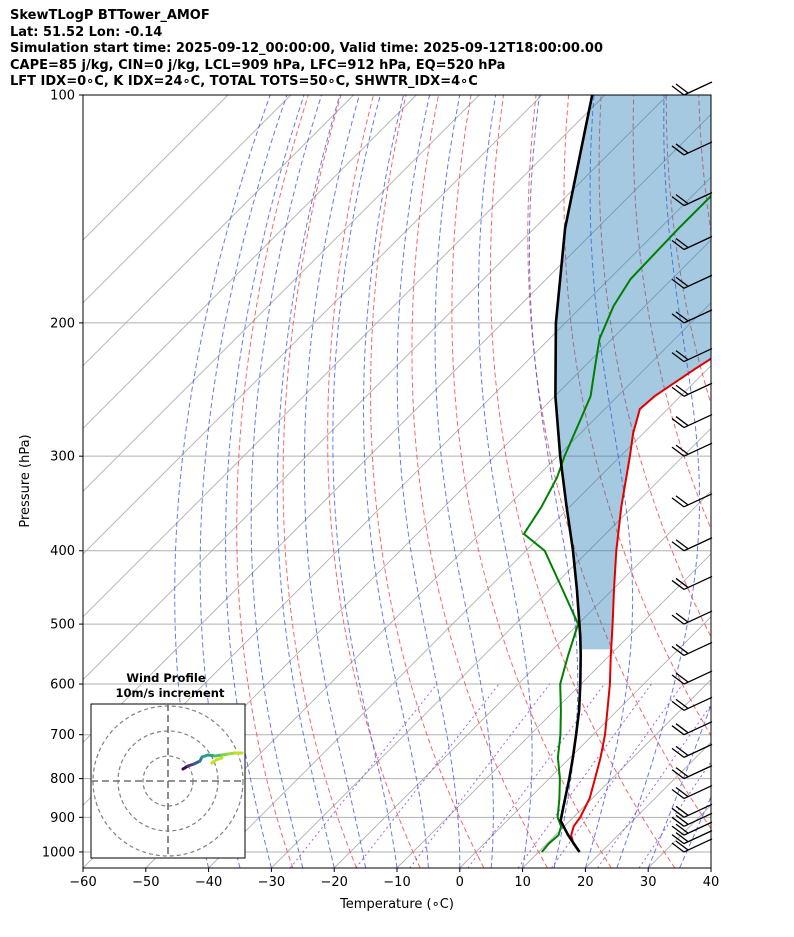 The height and width of the screenshot is (937, 794). Describe the element at coordinates (522, 882) in the screenshot. I see `x-tick-label: 10` at that location.